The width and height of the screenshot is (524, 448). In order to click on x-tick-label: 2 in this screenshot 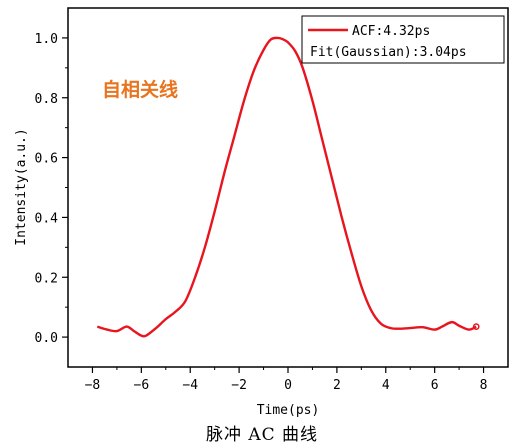, I will do `click(337, 385)`.